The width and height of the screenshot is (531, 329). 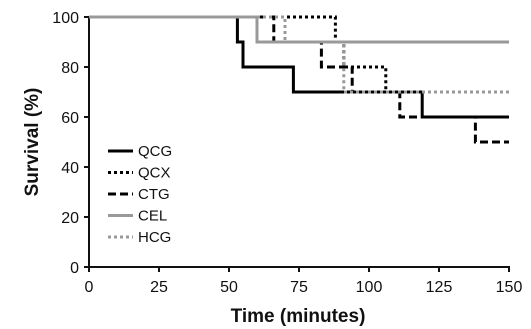 I want to click on x-tick-label: 0, so click(x=89, y=287).